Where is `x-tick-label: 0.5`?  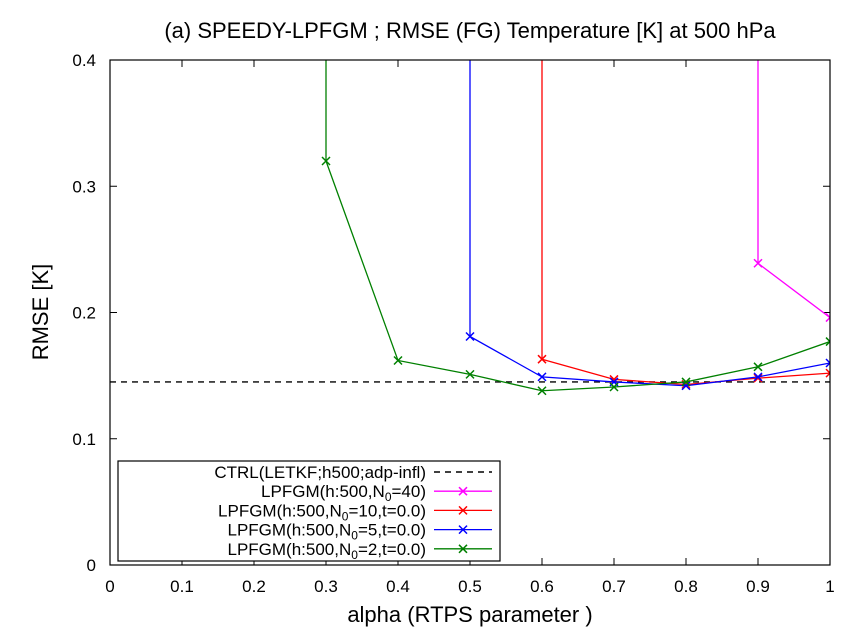
x-tick-label: 0.5 is located at coordinates (470, 586).